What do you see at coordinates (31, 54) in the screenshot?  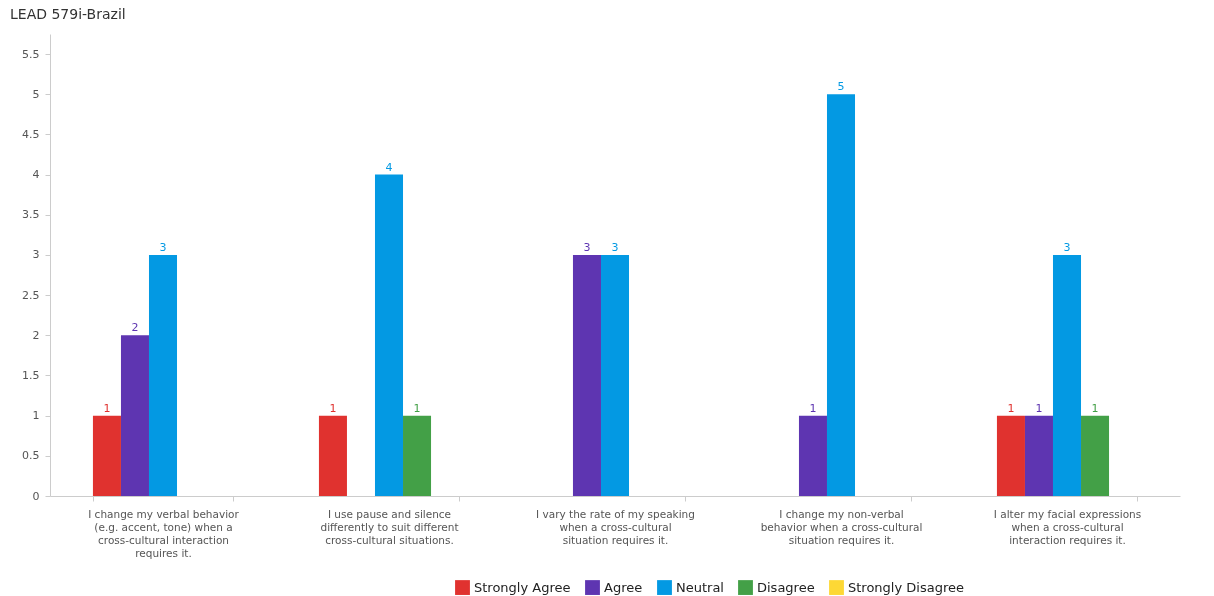 I see `y-tick-label: 5.5` at bounding box center [31, 54].